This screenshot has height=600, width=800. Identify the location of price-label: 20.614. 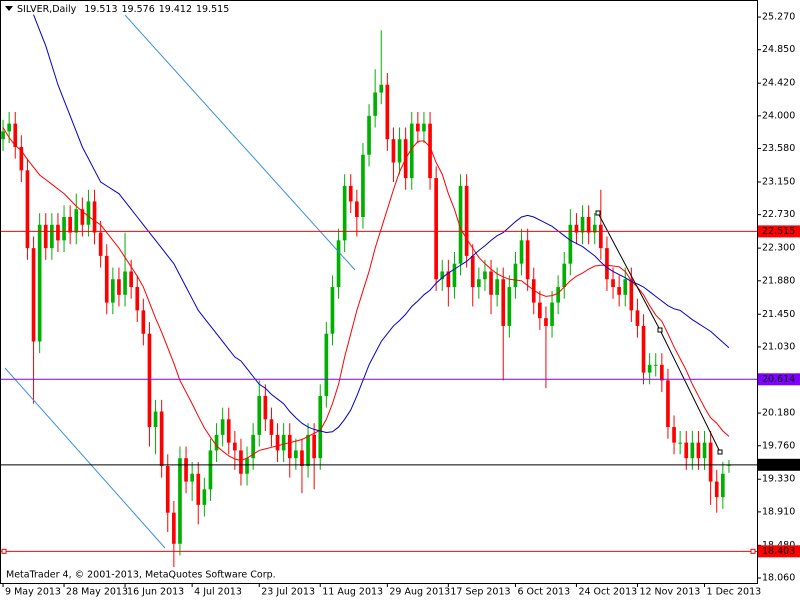
(778, 379).